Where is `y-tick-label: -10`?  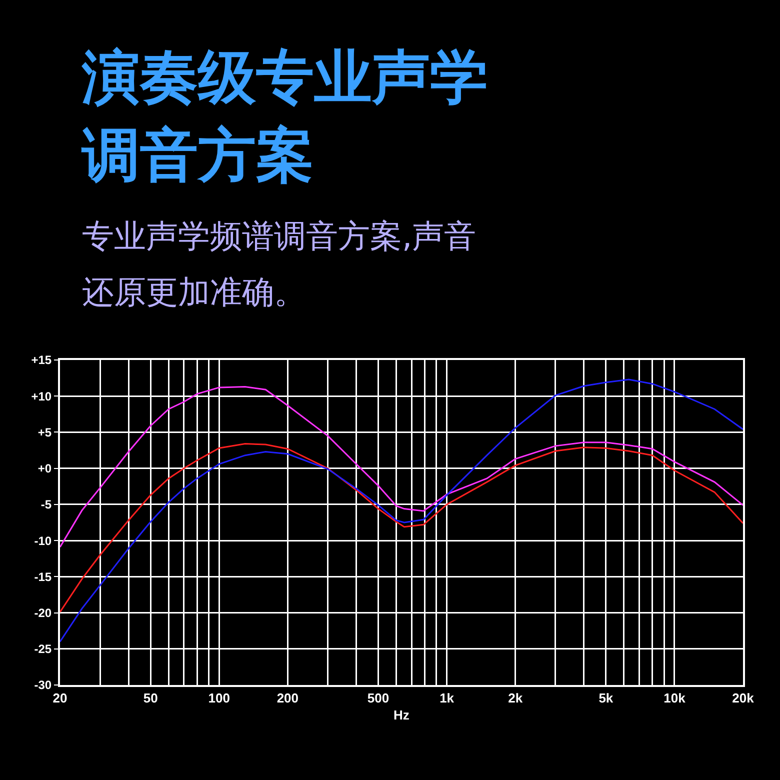 y-tick-label: -10 is located at coordinates (43, 541).